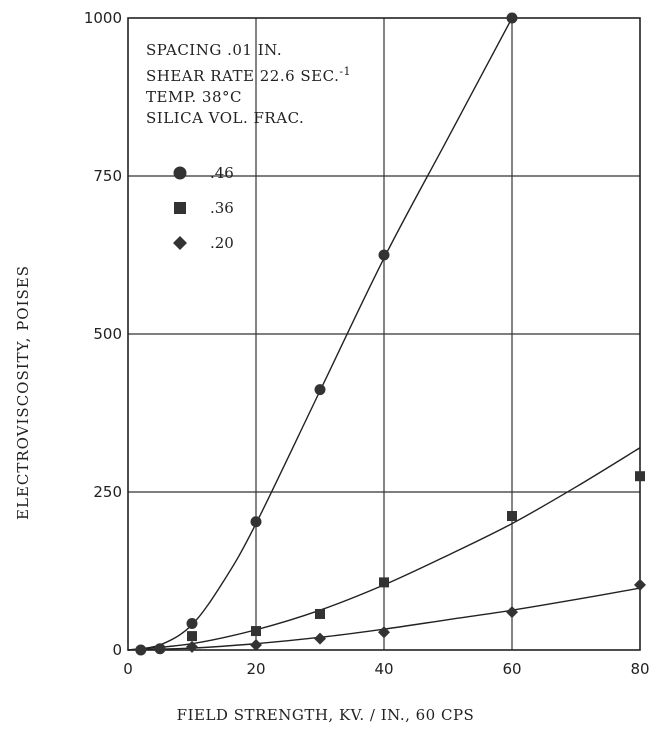  Describe the element at coordinates (103, 18) in the screenshot. I see `y-tick-label: 1000` at that location.